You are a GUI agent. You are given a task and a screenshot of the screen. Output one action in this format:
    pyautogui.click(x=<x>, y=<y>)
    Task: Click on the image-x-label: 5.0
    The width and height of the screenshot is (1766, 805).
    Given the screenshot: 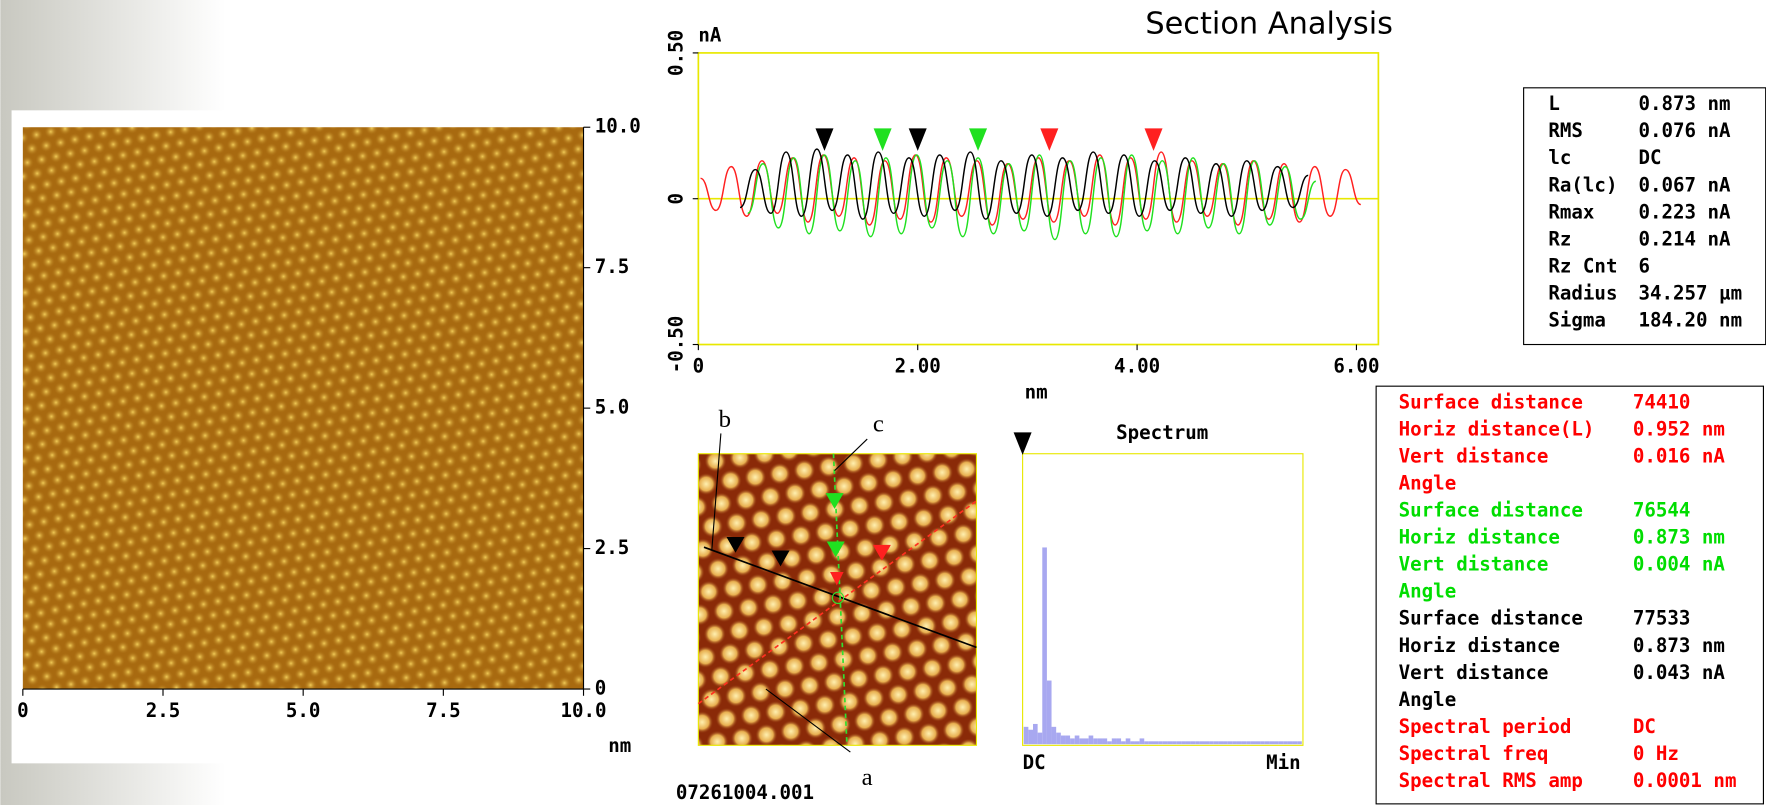 What is the action you would take?
    pyautogui.click(x=303, y=710)
    